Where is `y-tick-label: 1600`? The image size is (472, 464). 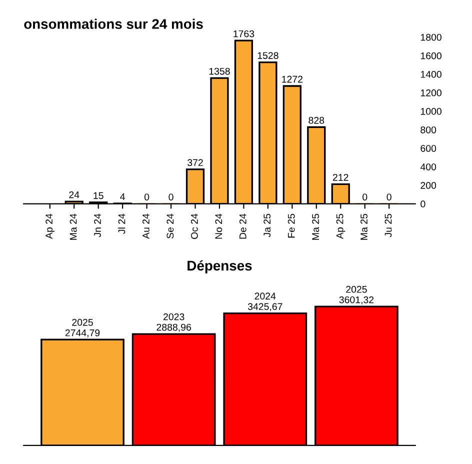 y-tick-label: 1600 is located at coordinates (431, 56).